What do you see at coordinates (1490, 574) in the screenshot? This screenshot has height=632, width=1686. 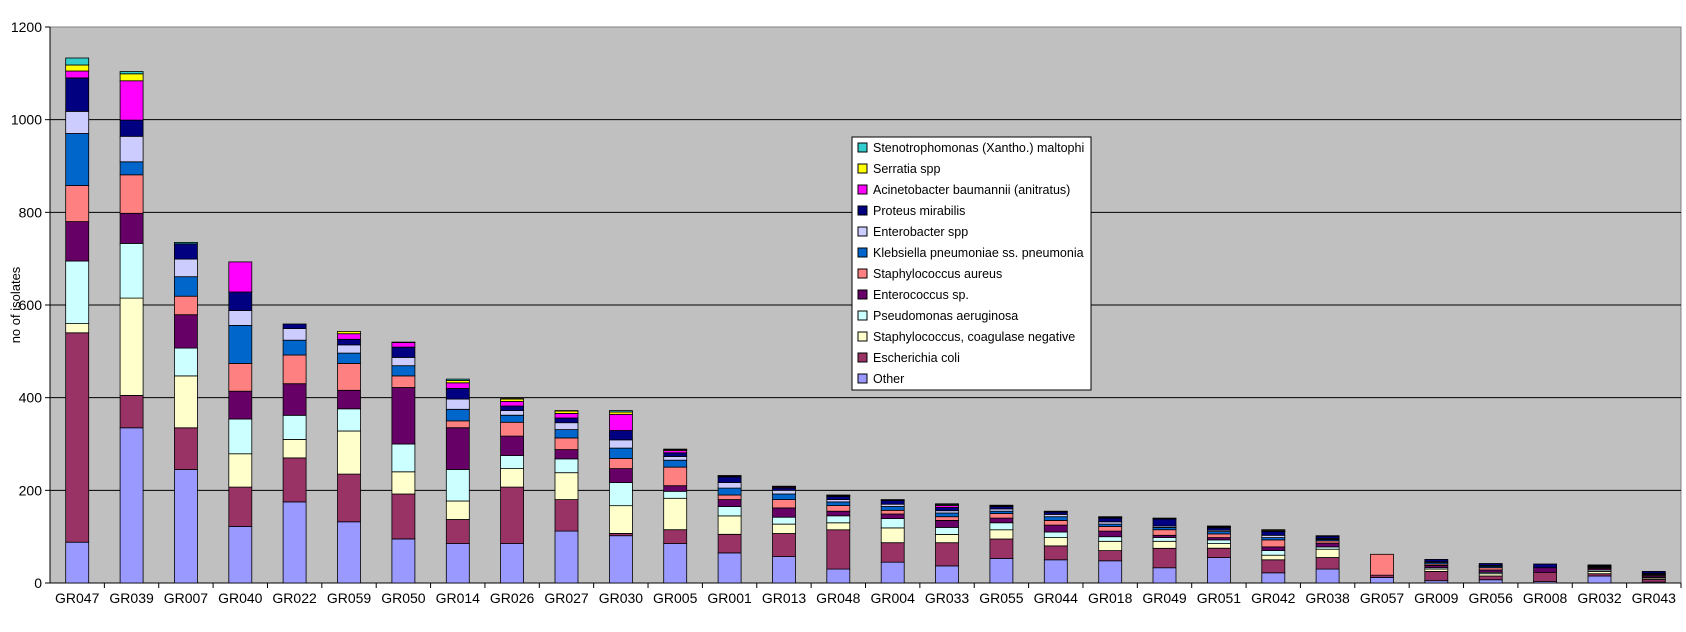 I see `bar-stack-GR056` at bounding box center [1490, 574].